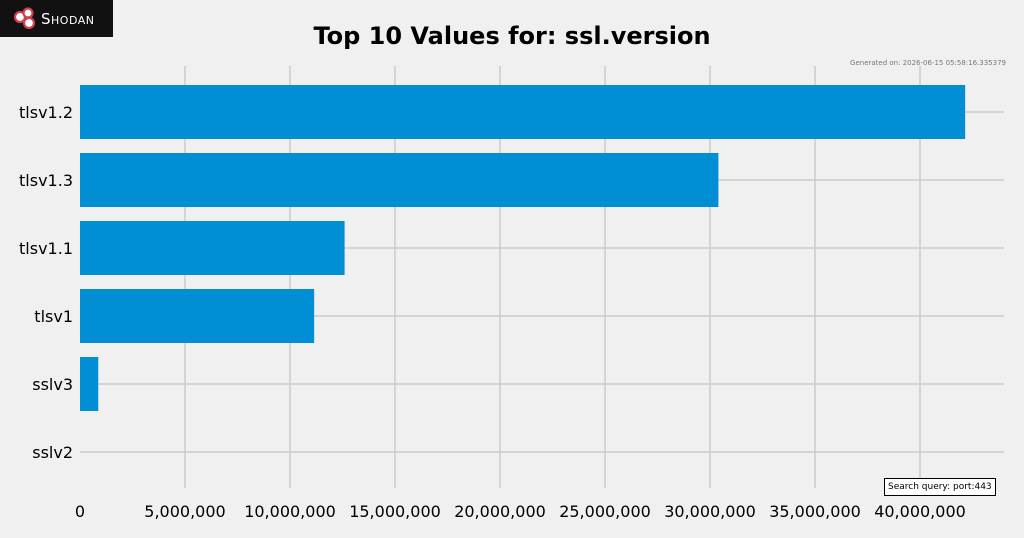 This screenshot has height=538, width=1024. What do you see at coordinates (80, 511) in the screenshot?
I see `x-tick-label: 0` at bounding box center [80, 511].